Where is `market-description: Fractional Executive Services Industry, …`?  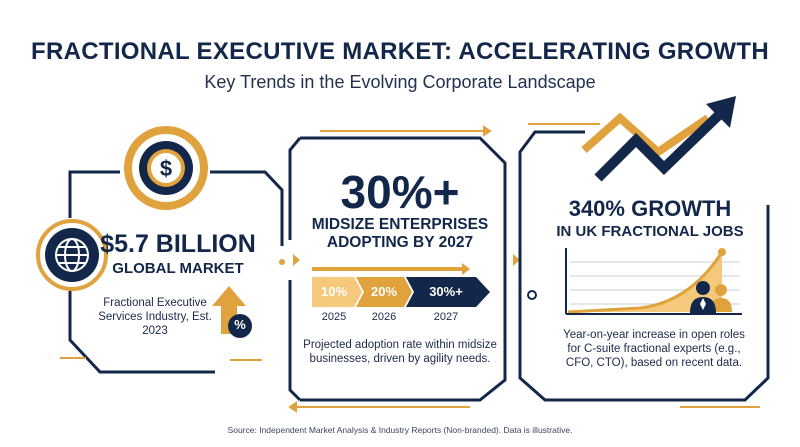 market-description: Fractional Executive Services Industry, … is located at coordinates (155, 317).